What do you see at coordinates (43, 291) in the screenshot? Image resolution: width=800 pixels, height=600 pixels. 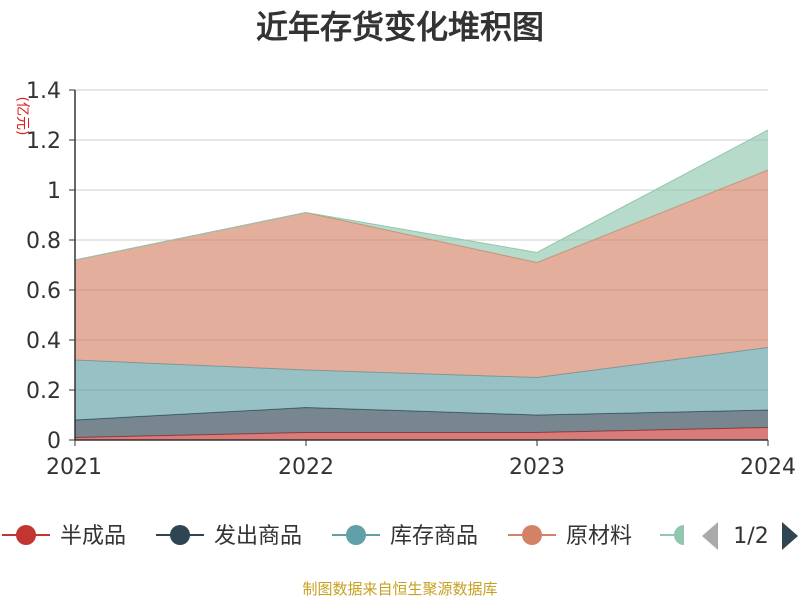 I see `y-tick-label: 0.6` at bounding box center [43, 291].